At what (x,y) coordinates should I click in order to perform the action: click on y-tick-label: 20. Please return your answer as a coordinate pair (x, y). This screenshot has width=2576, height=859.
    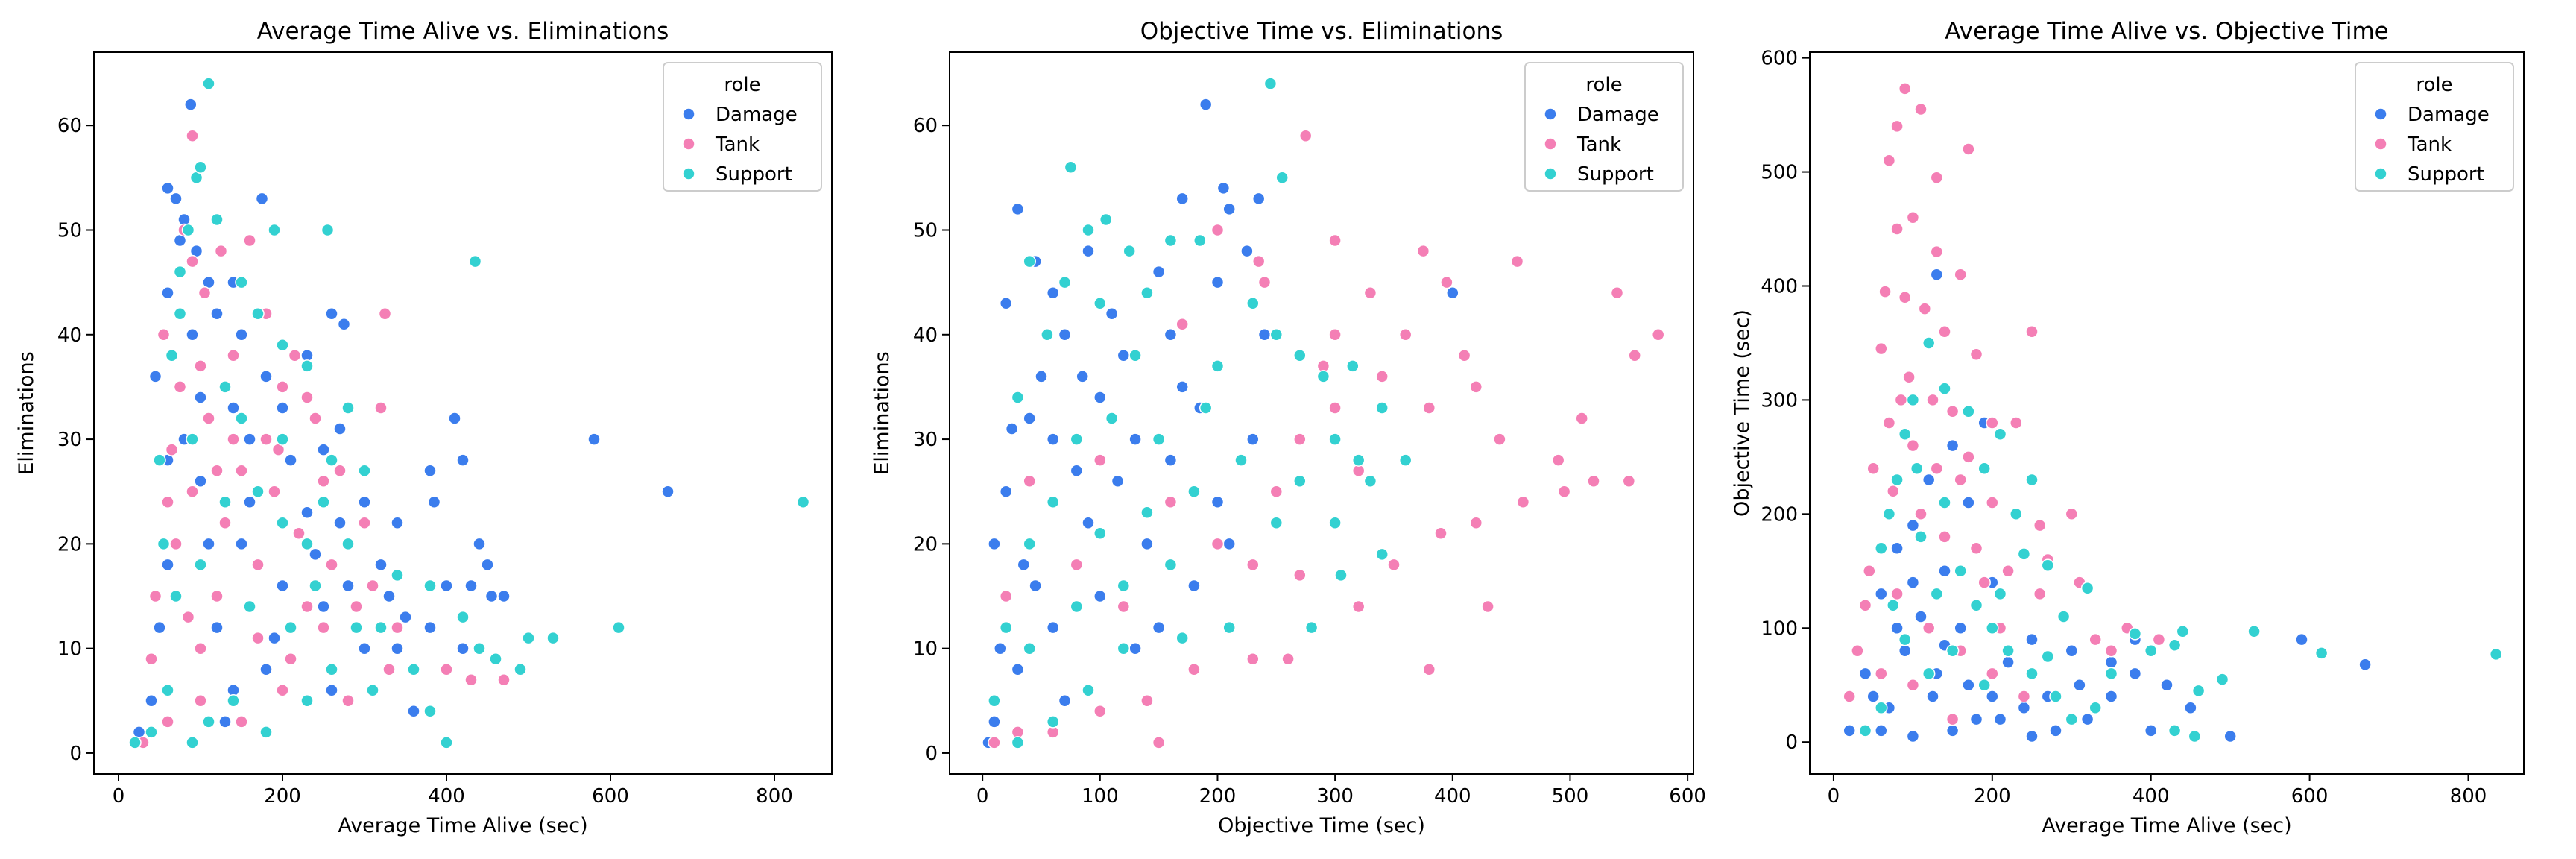
    Looking at the image, I should click on (69, 544).